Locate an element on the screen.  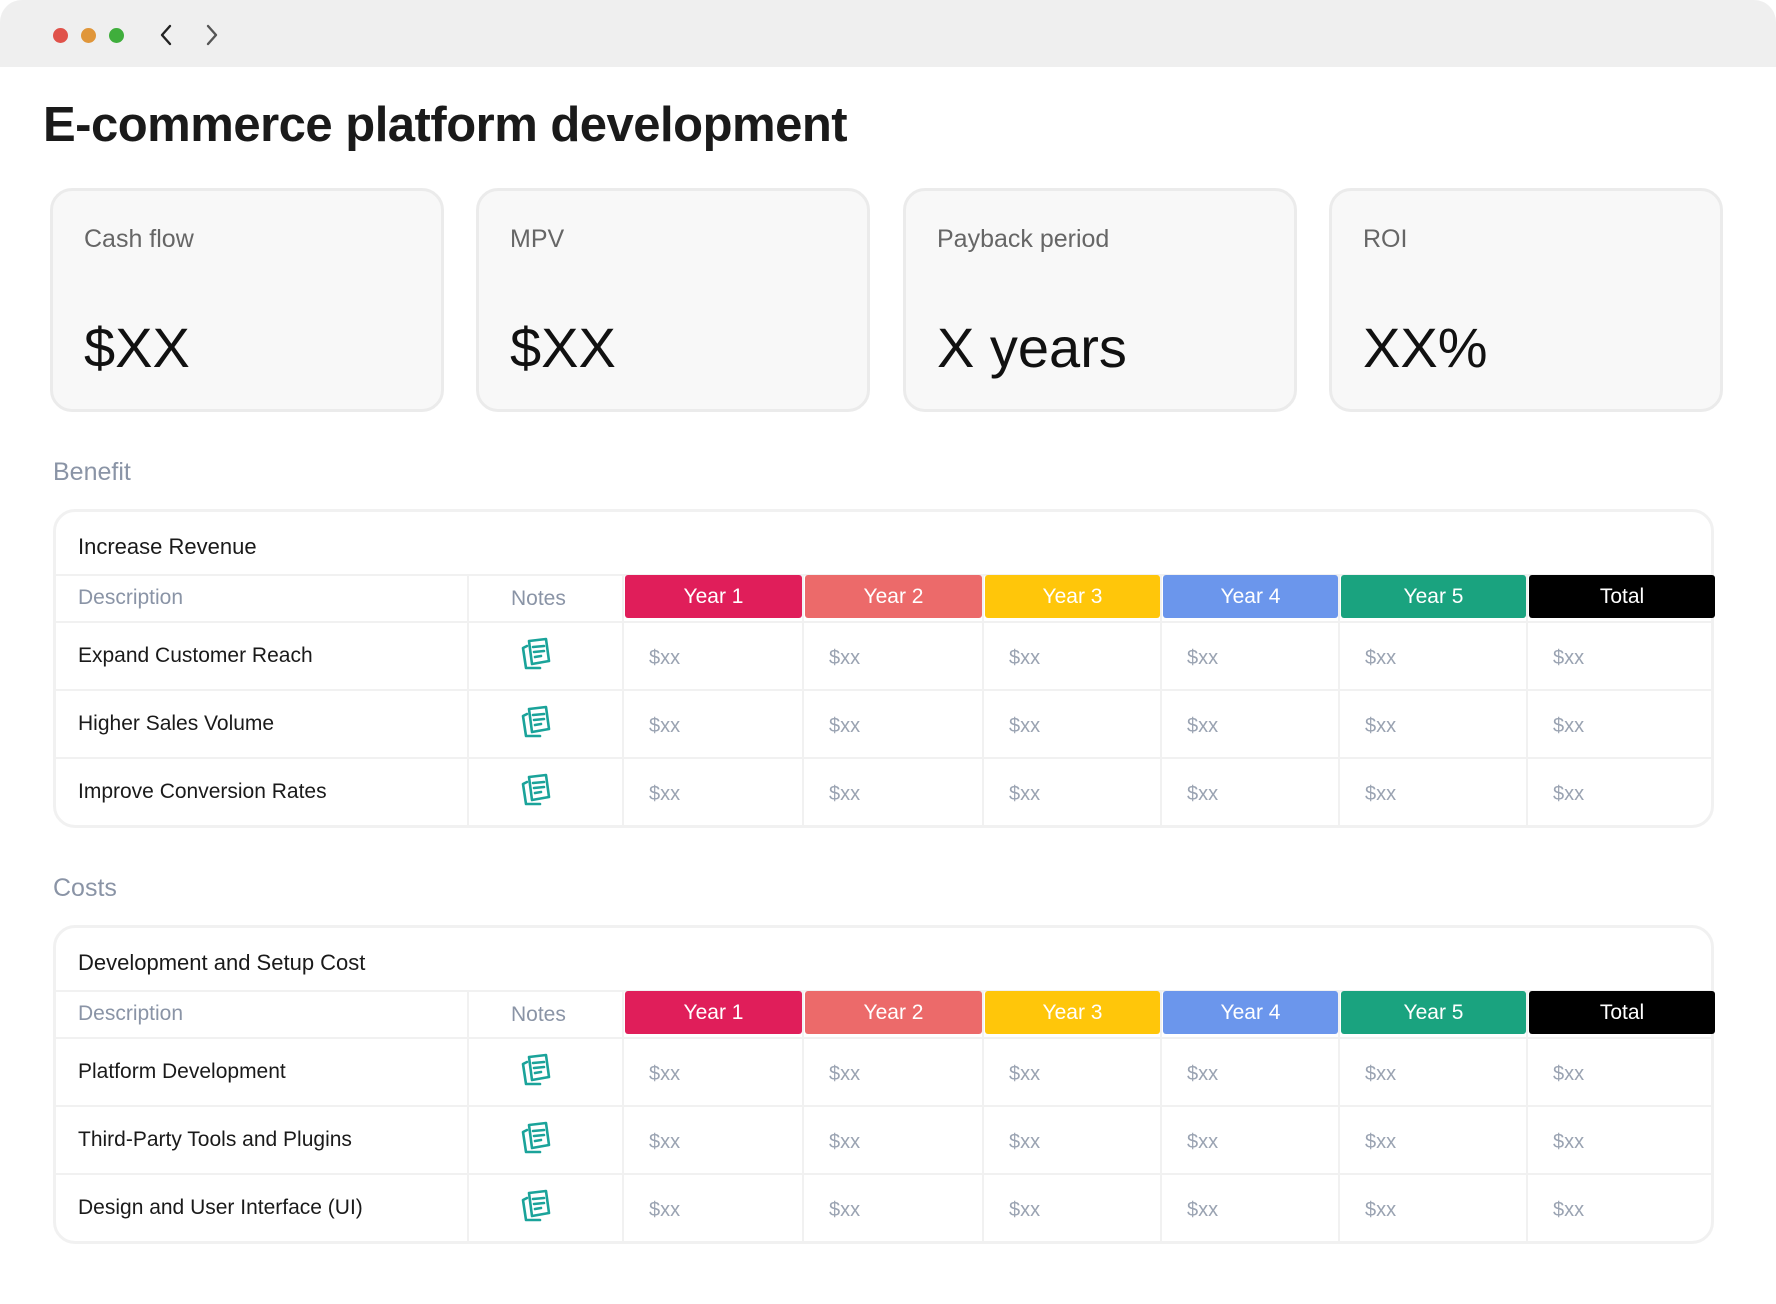
column-header-description: Description is located at coordinates (131, 597).